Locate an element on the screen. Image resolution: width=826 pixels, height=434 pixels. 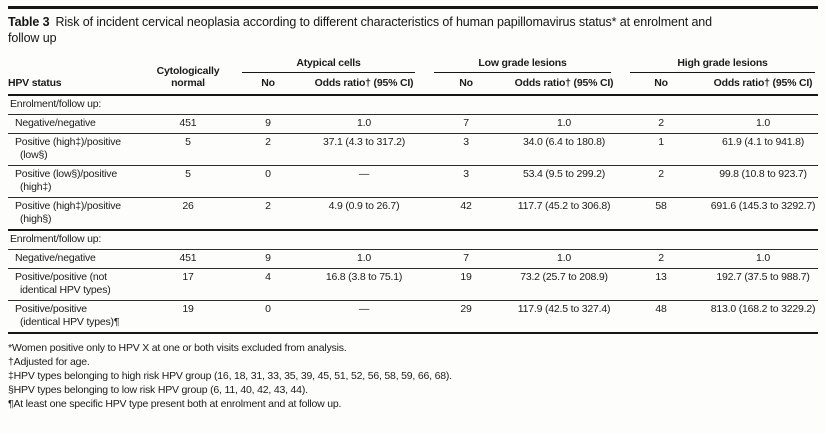
cytologically-normal-cell: 26 is located at coordinates (188, 214).